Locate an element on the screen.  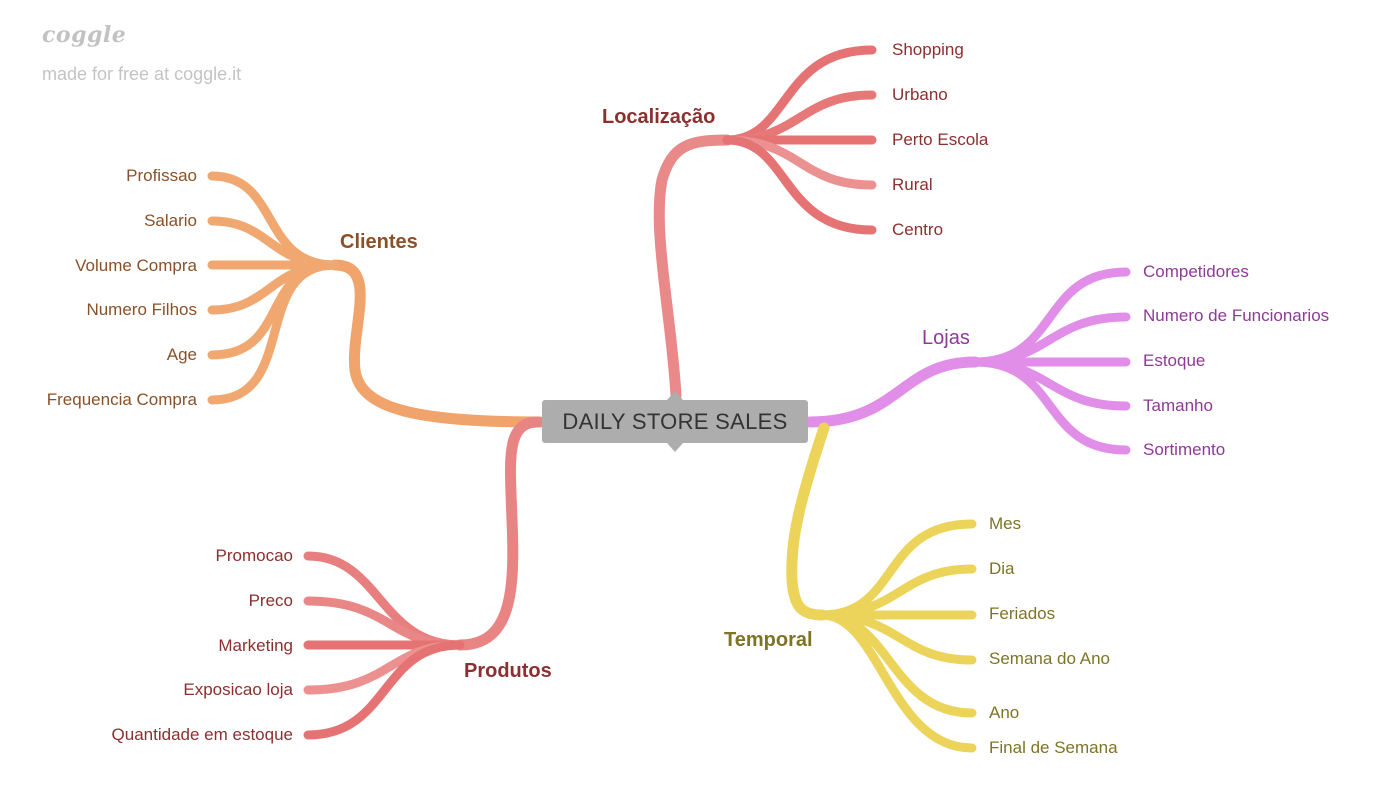
node-urbano: Urbano is located at coordinates (920, 94).